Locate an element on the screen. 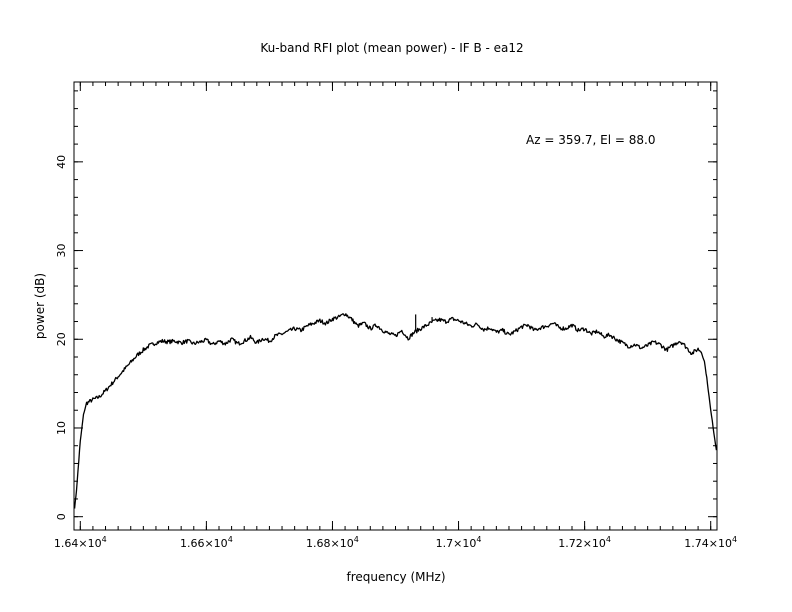  x-tick-label: 1.68×104 is located at coordinates (332, 542).